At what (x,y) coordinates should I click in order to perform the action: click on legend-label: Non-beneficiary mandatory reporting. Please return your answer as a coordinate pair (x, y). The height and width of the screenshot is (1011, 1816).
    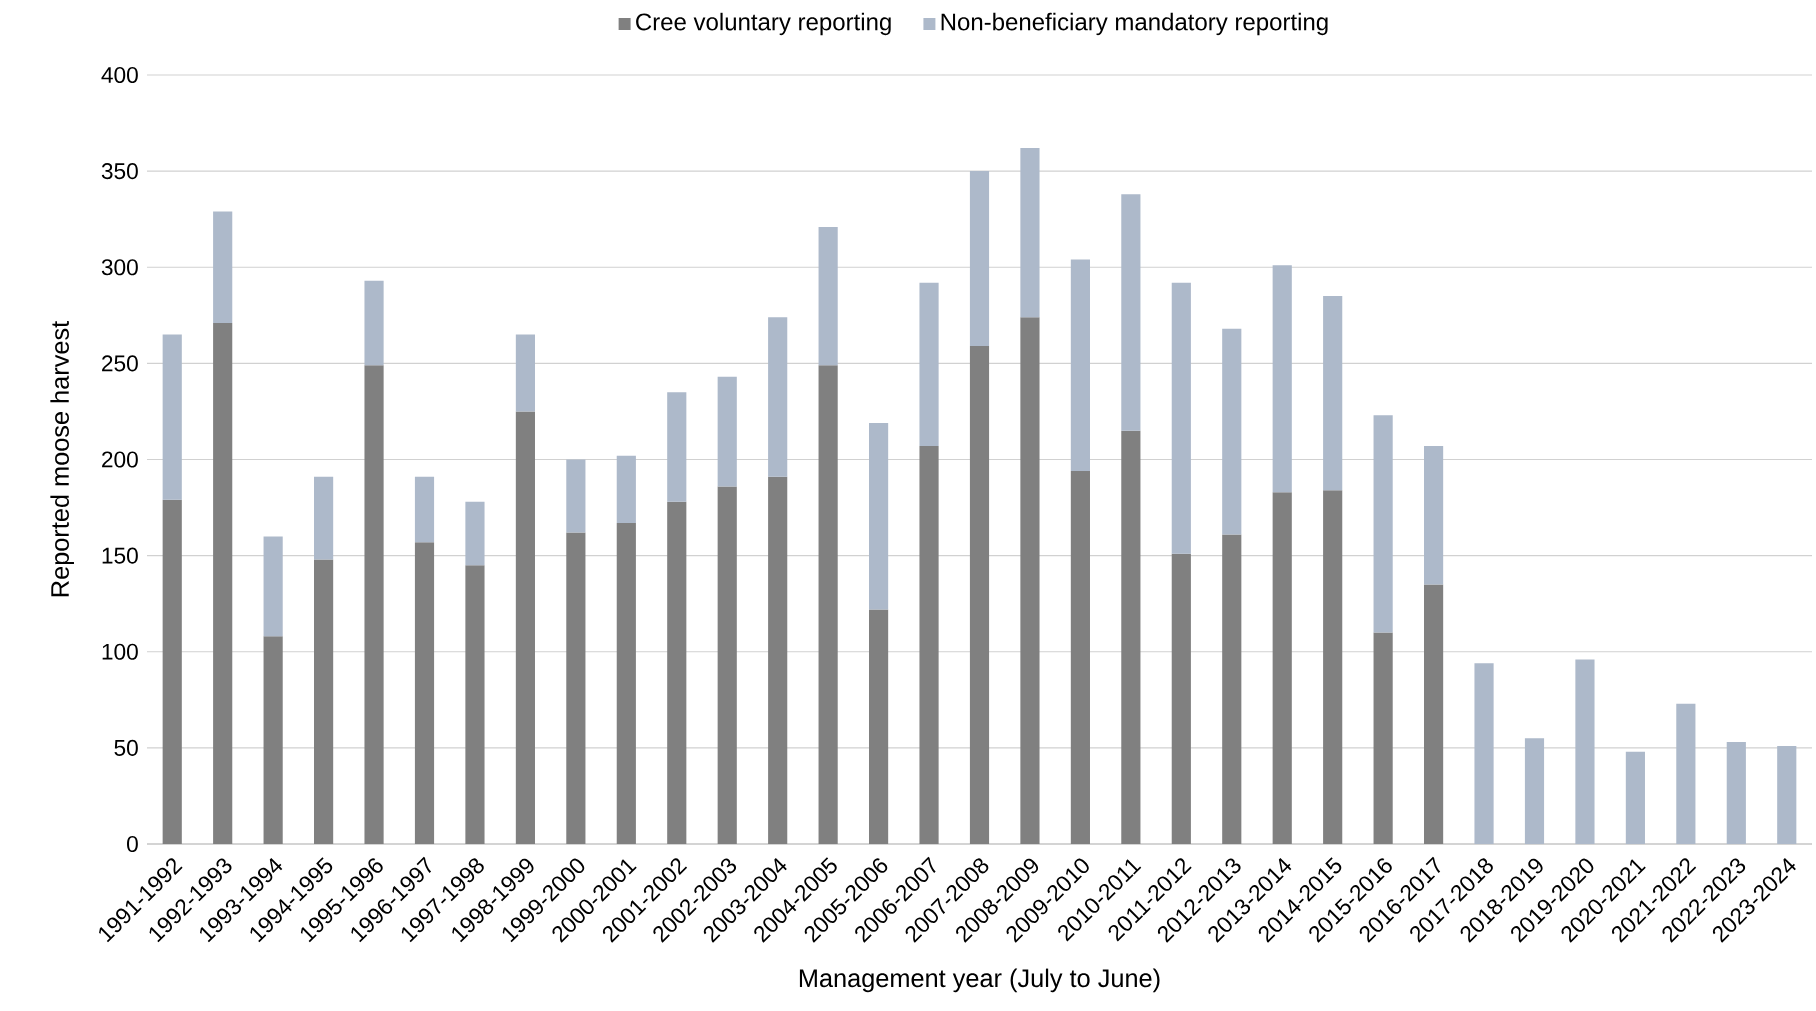
    Looking at the image, I should click on (1134, 24).